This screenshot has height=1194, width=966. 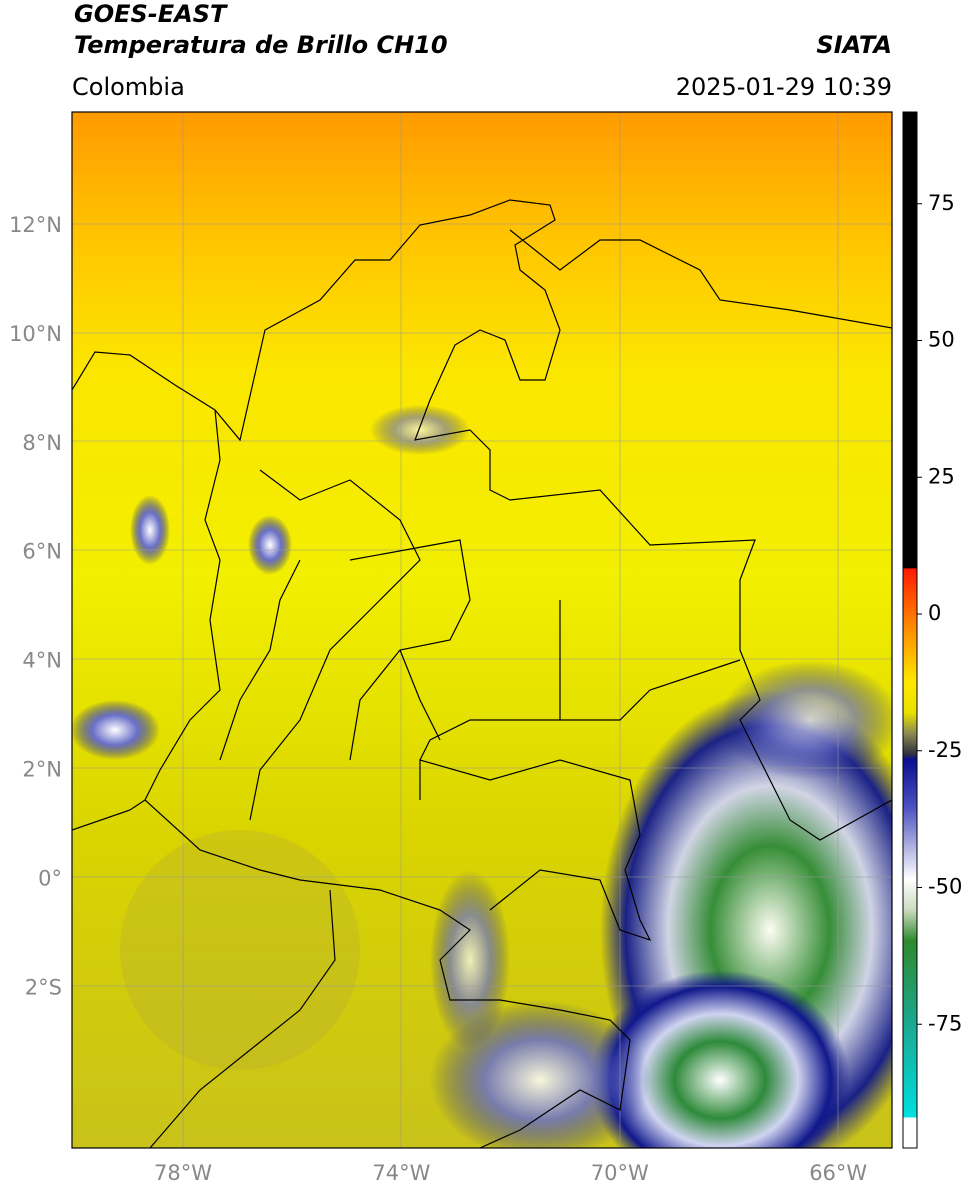 I want to click on subtitle: Temperatura de Brillo CH10, so click(x=261, y=45).